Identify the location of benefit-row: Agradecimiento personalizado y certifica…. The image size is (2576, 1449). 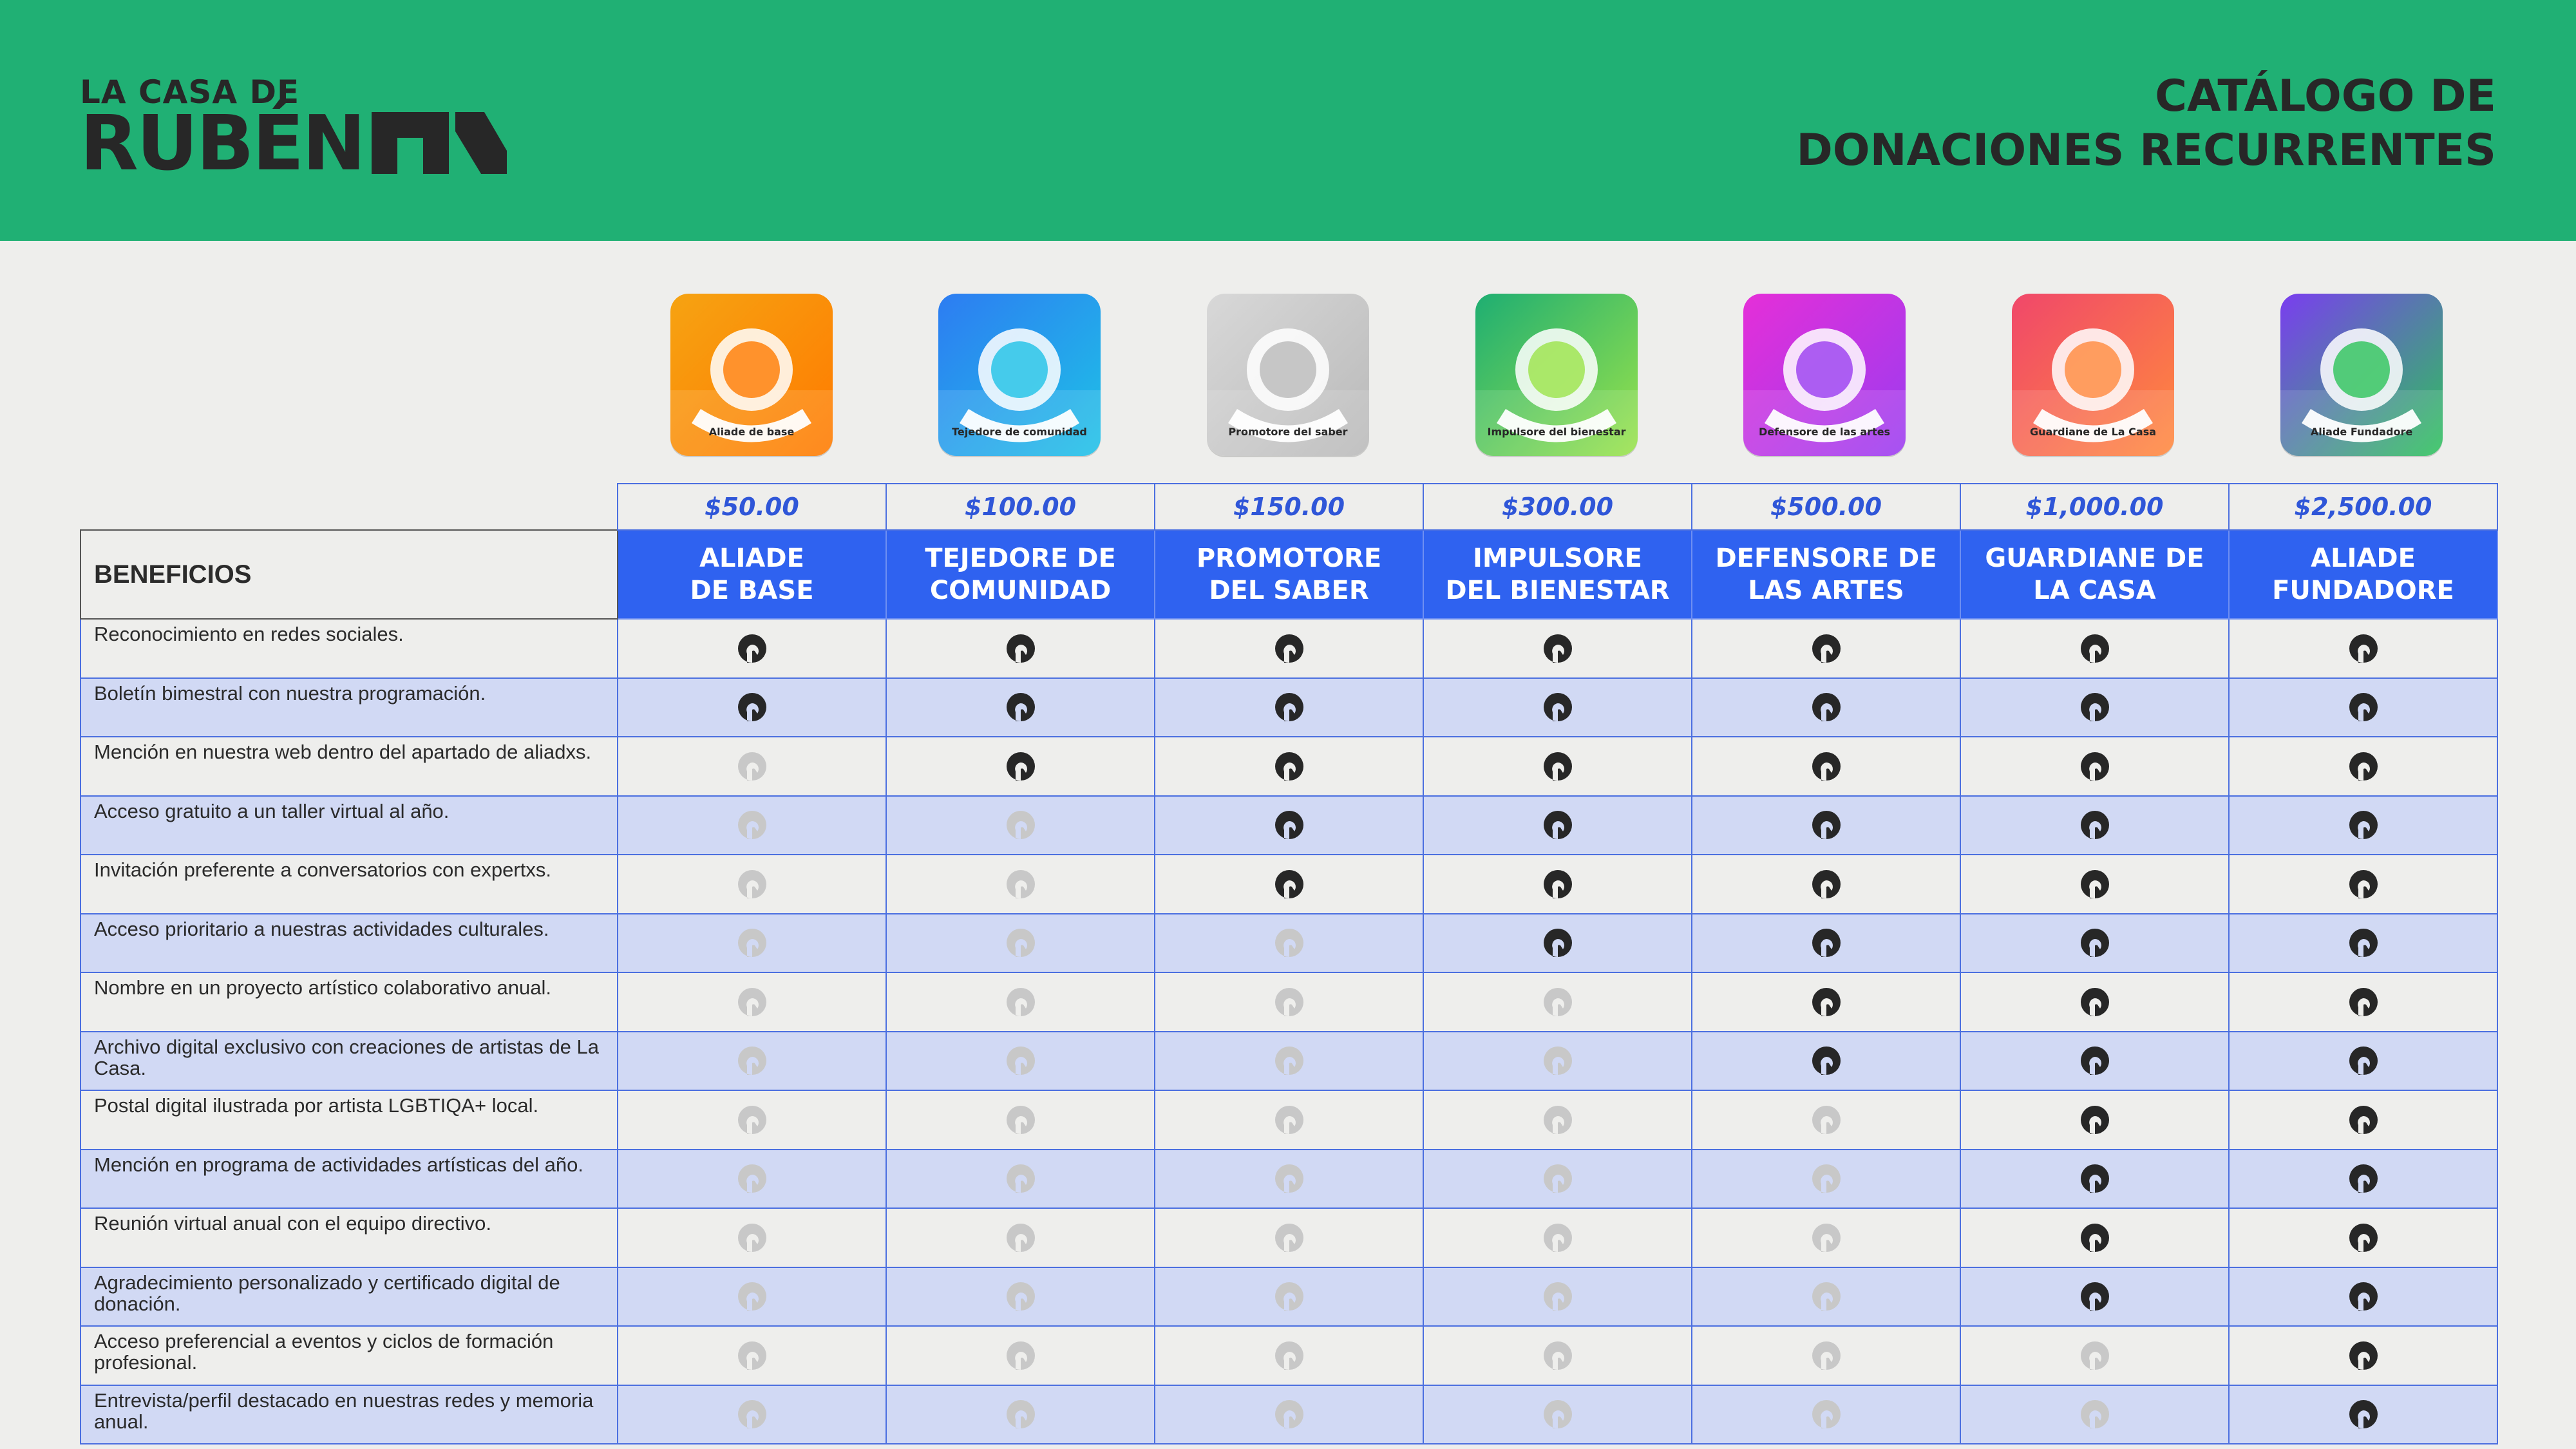
(1289, 1296).